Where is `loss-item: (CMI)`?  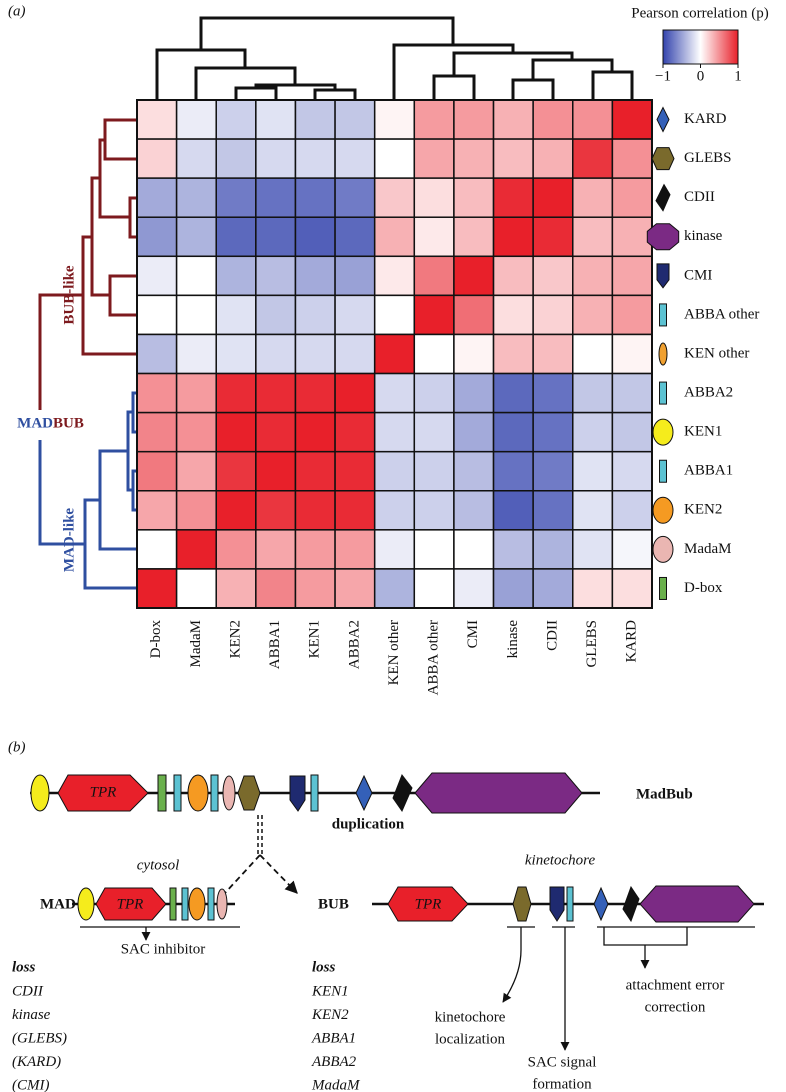 loss-item: (CMI) is located at coordinates (31, 1084).